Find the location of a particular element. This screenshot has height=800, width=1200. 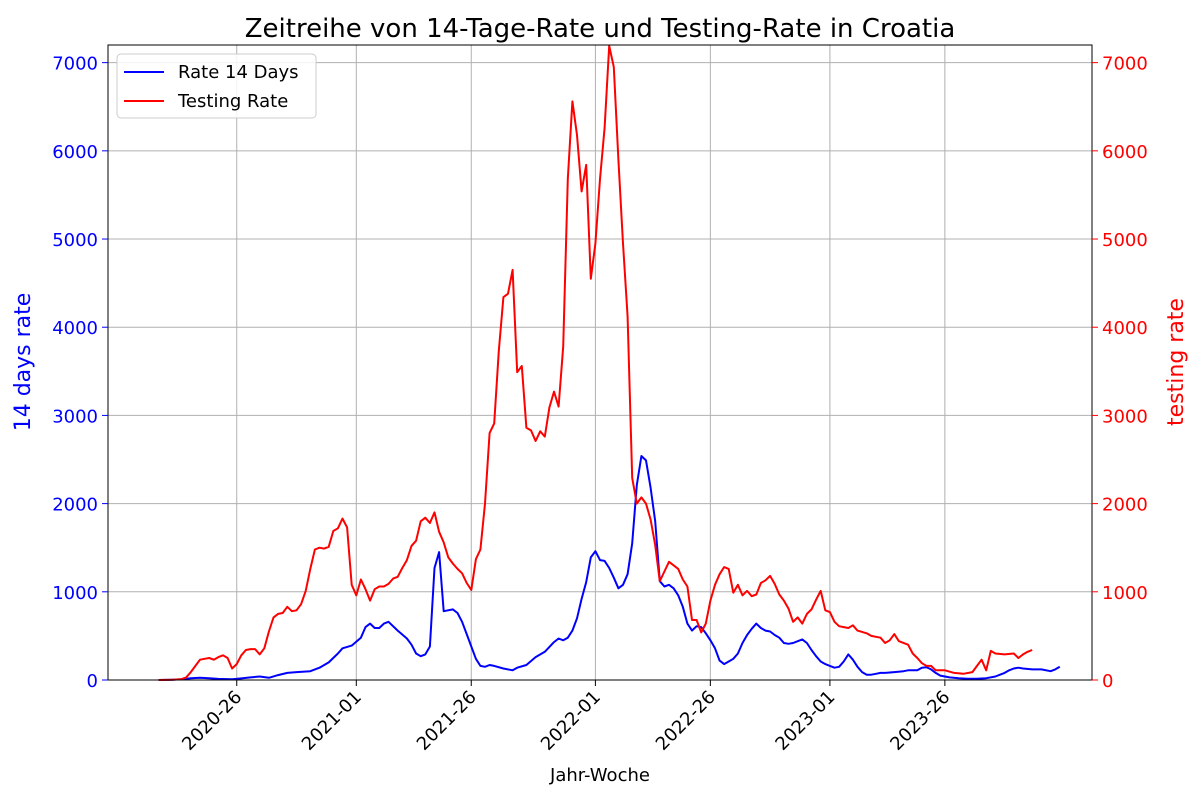

y-axis-label-left: 14 days rate is located at coordinates (23, 362).